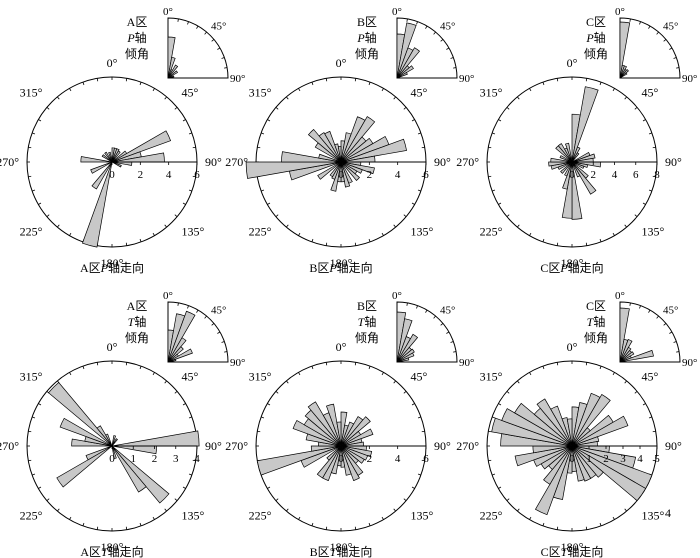 The height and width of the screenshot is (558, 700). What do you see at coordinates (136, 37) in the screenshot?
I see `dip-axis-label: P轴` at bounding box center [136, 37].